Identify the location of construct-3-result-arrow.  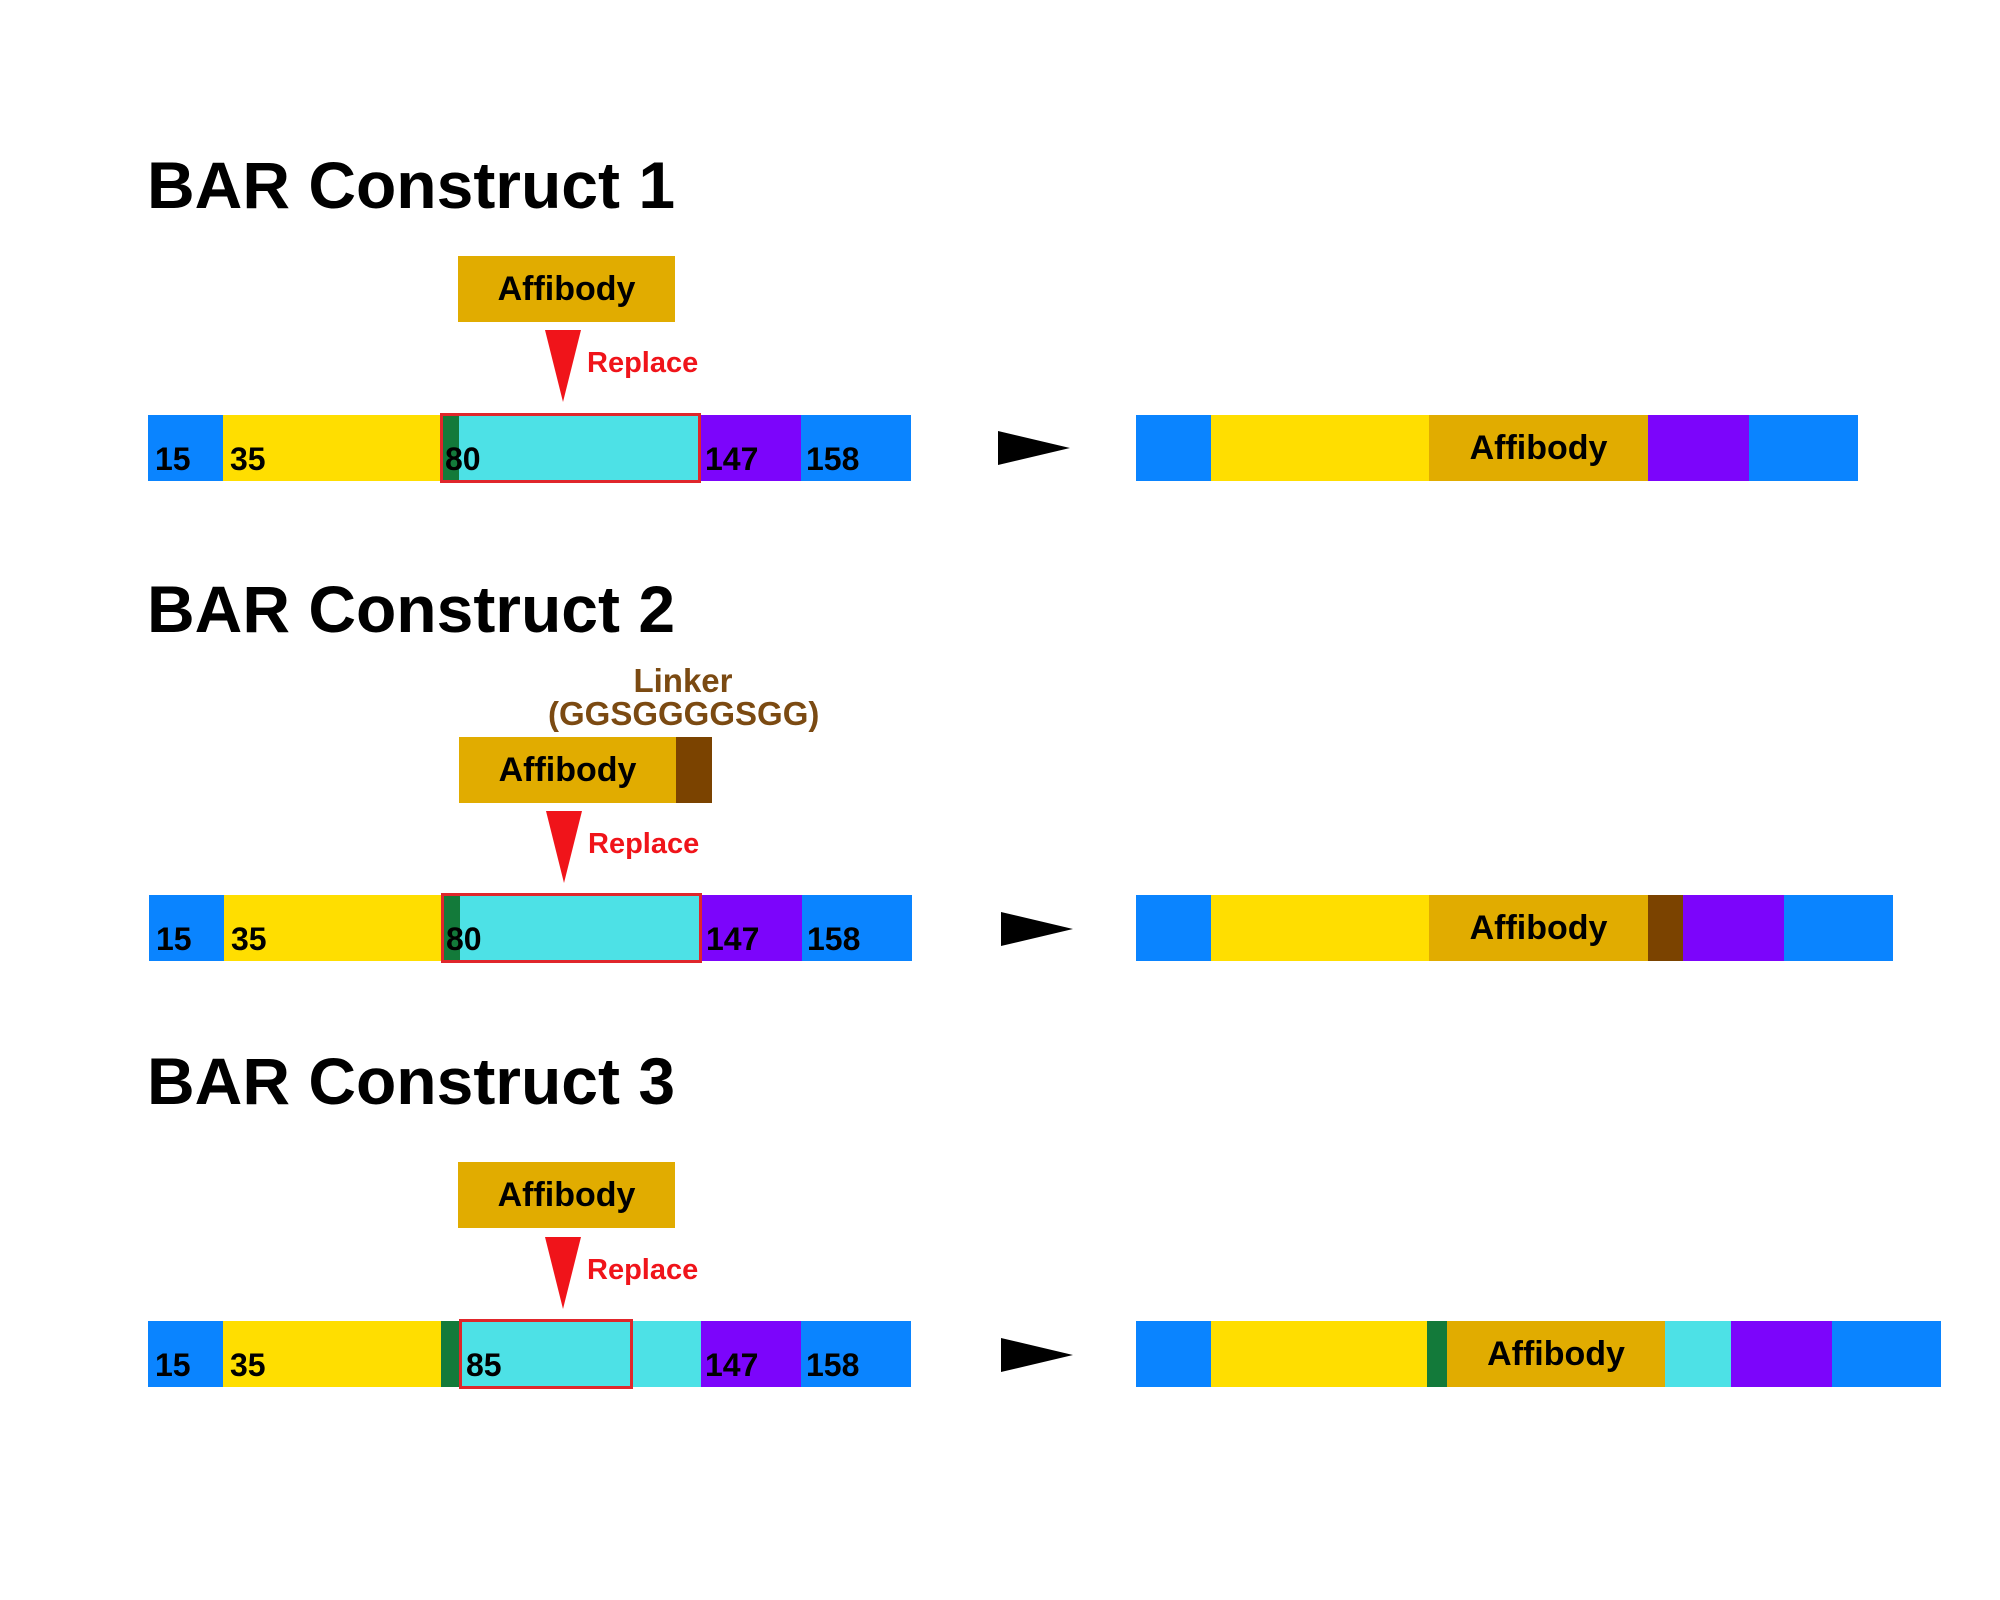
(1037, 1355).